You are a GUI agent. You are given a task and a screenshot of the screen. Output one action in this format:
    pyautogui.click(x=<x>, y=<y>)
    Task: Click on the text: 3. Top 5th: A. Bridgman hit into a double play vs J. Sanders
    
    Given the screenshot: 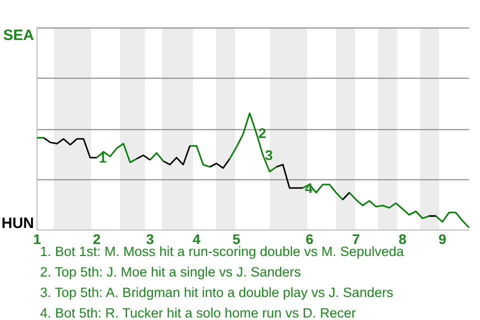 What is the action you would take?
    pyautogui.click(x=217, y=292)
    